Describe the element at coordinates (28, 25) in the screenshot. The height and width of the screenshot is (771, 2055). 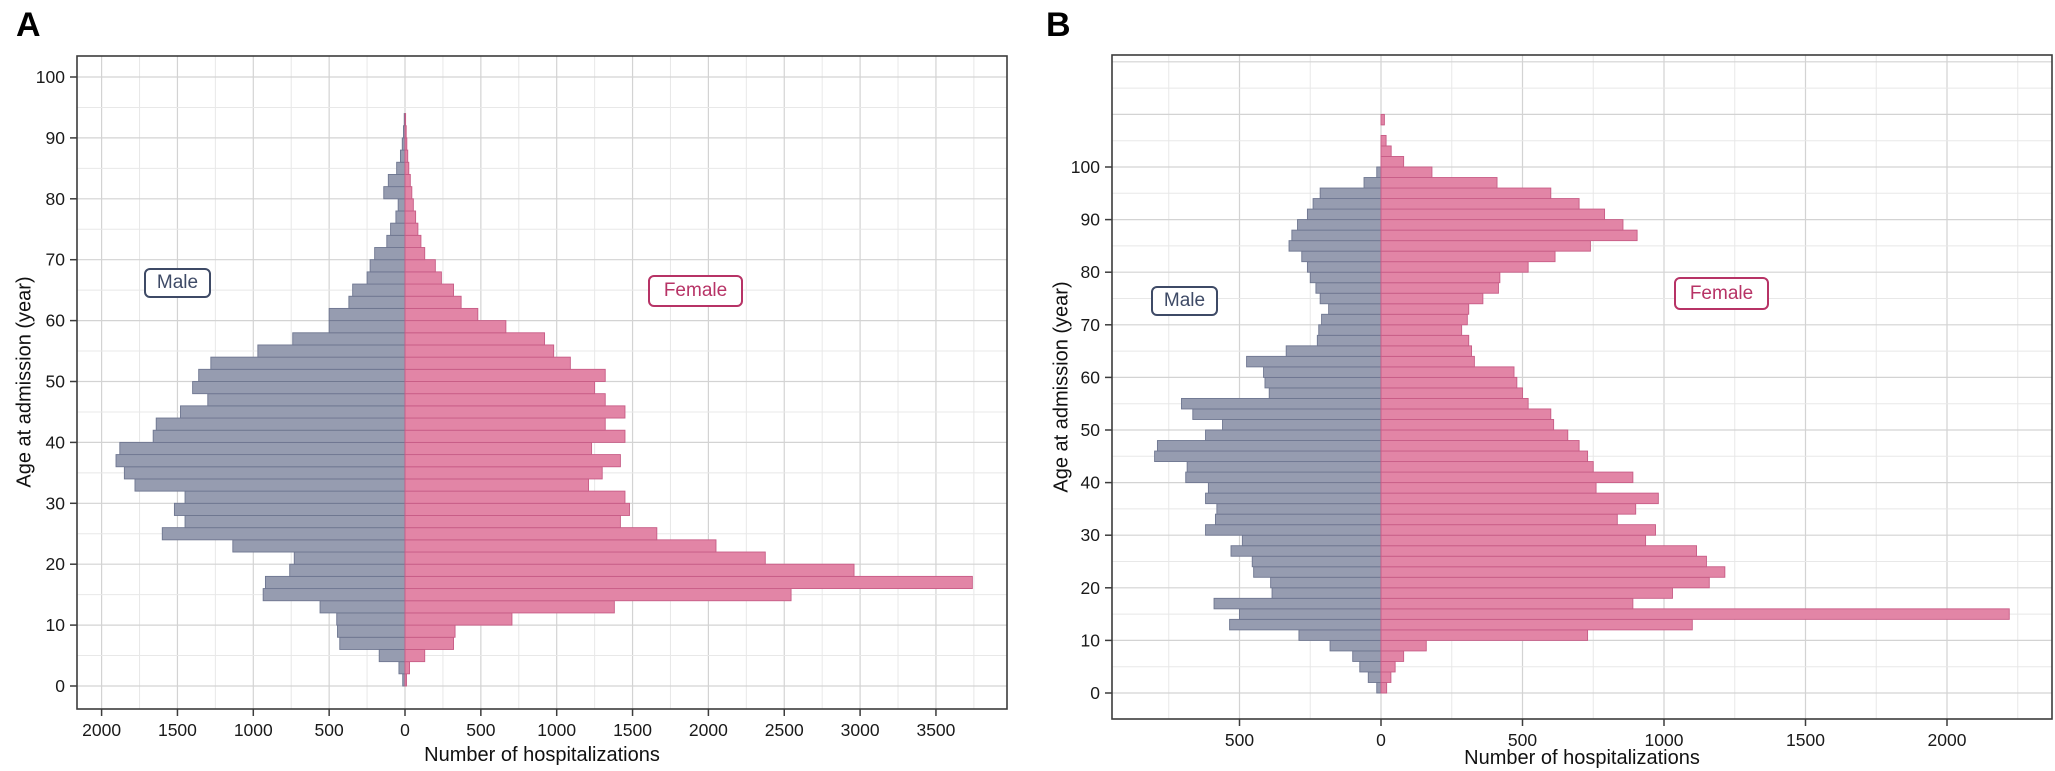
I see `panel-letter-a: A` at that location.